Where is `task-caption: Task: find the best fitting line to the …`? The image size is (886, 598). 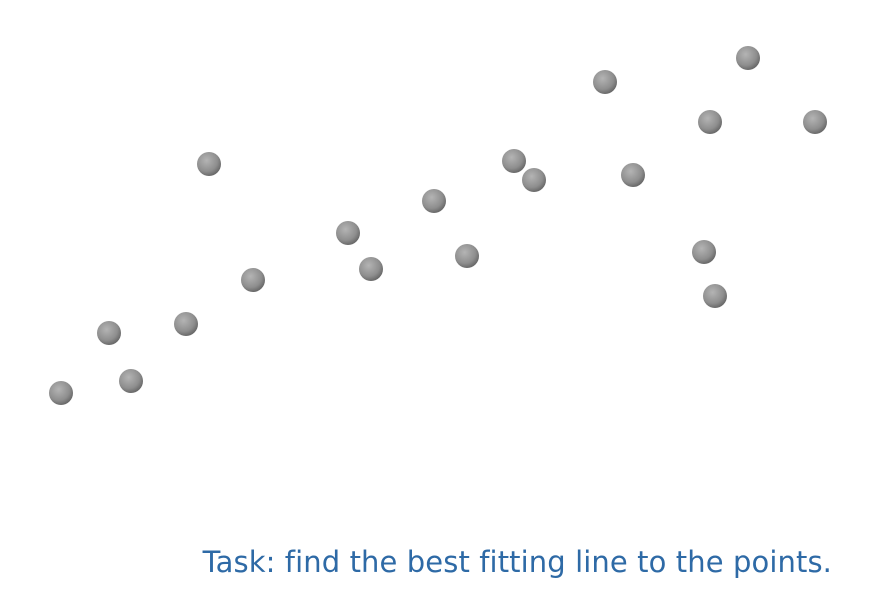
task-caption: Task: find the best fitting line to the … is located at coordinates (517, 562).